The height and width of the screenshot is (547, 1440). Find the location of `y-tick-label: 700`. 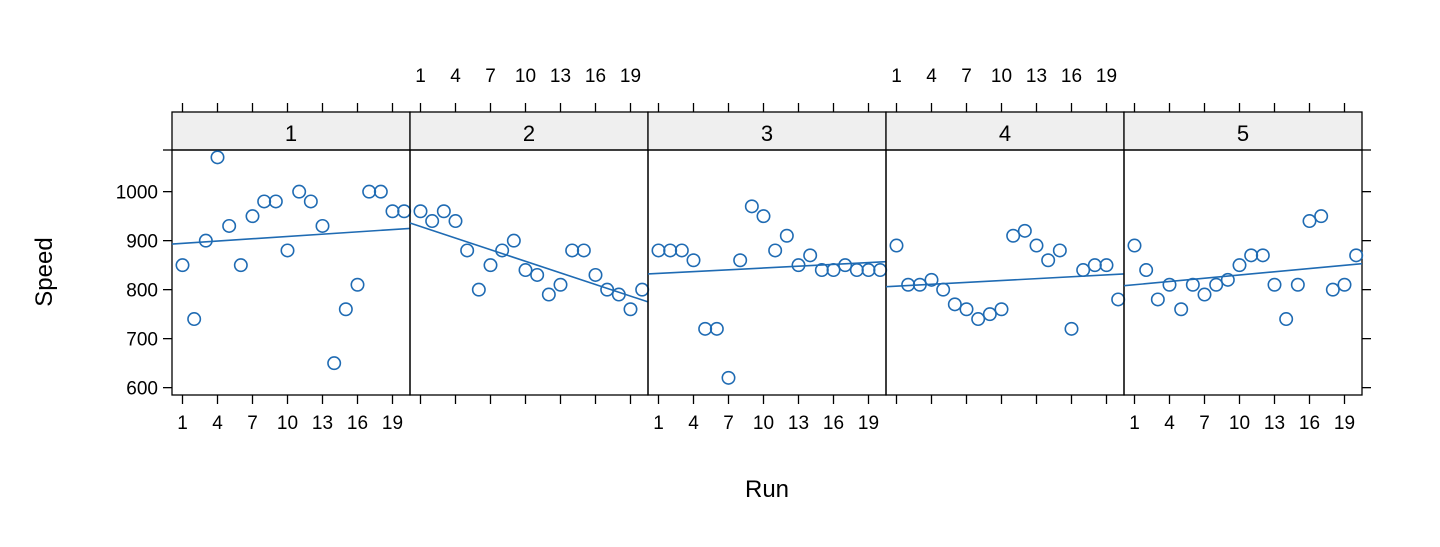

y-tick-label: 700 is located at coordinates (142, 340).